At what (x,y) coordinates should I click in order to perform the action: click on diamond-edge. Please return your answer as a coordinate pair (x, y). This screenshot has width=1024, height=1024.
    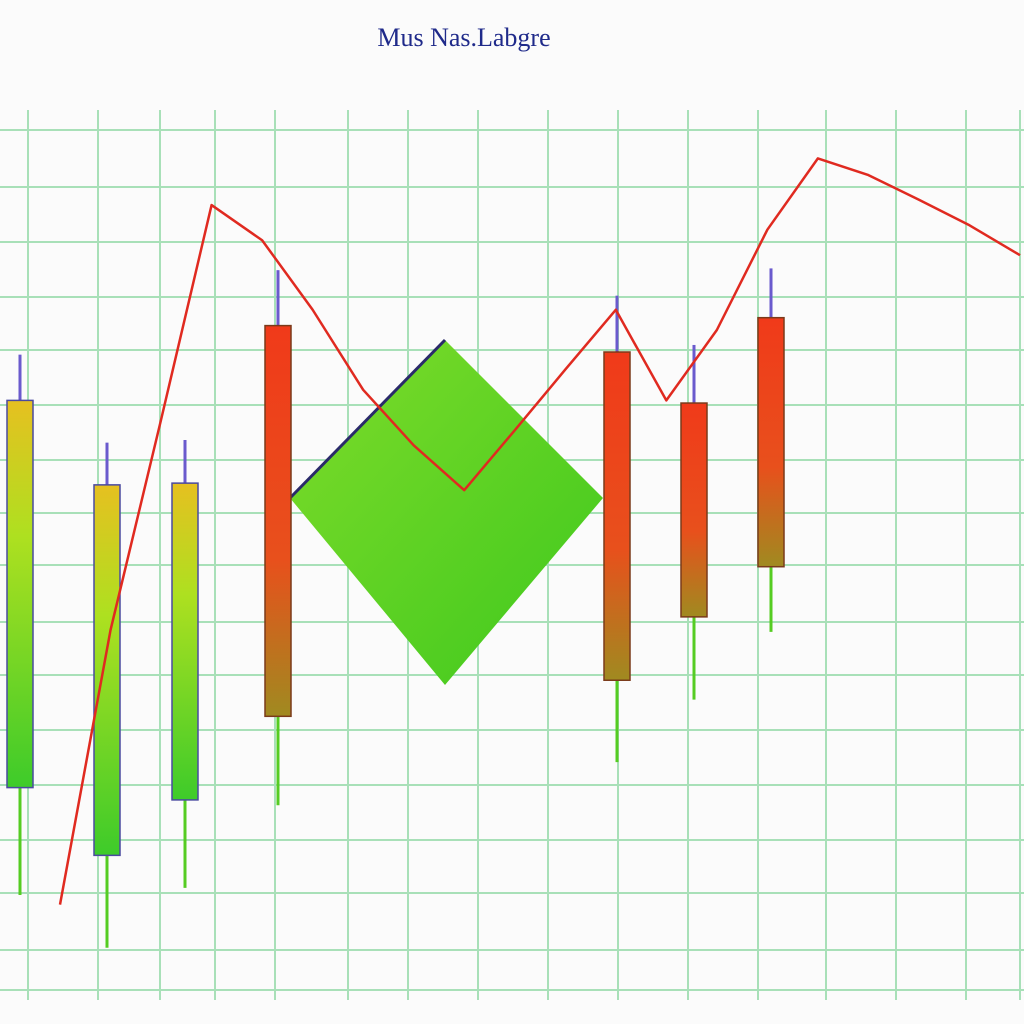
    Looking at the image, I should click on (367, 419).